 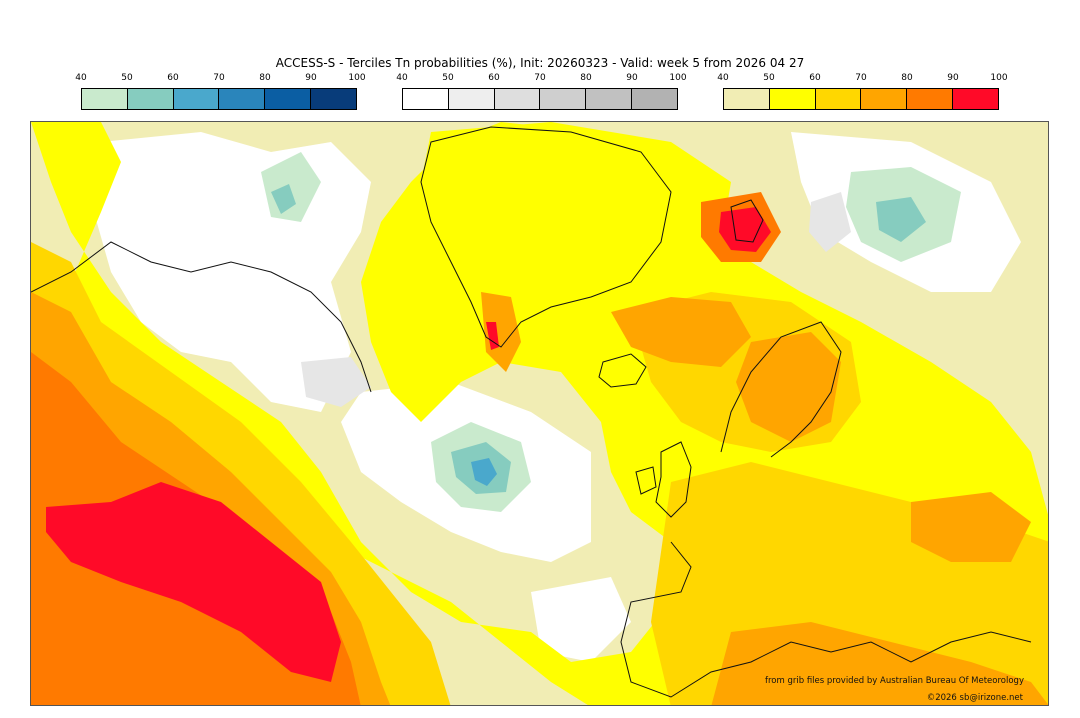 I want to click on red-region-svalbard, so click(x=745, y=229).